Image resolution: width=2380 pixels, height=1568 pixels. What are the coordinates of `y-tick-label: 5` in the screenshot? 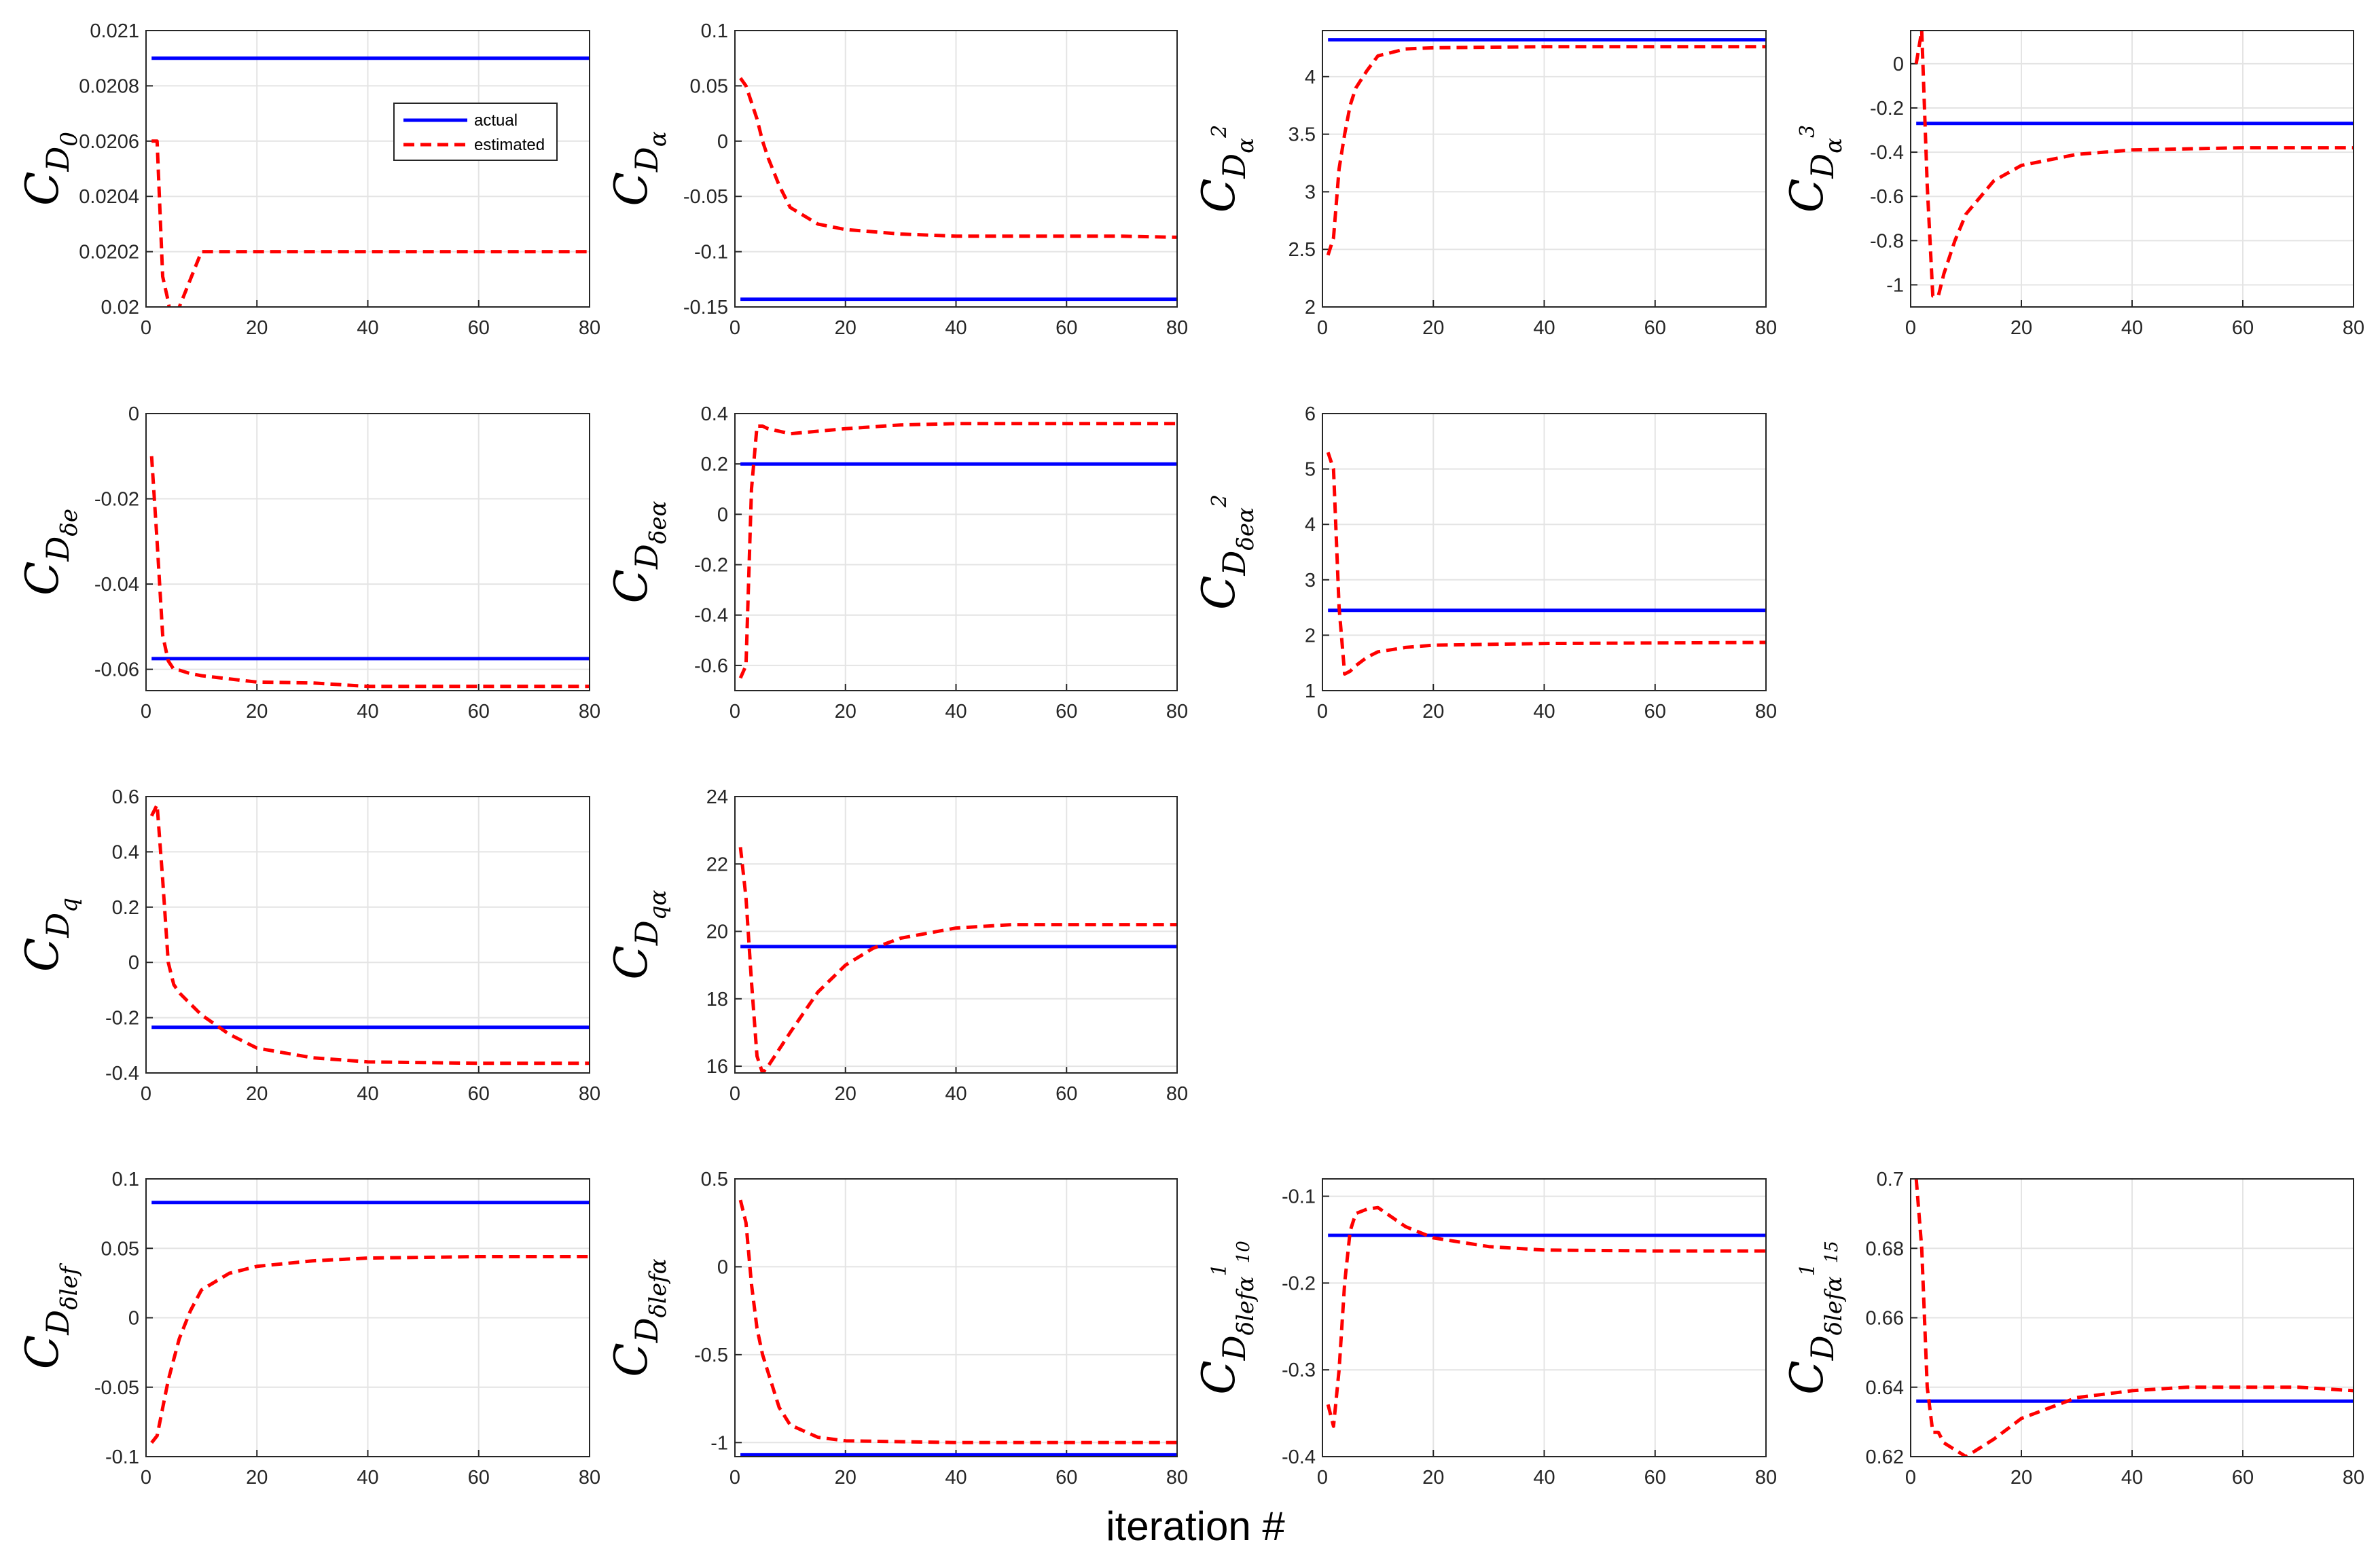 It's located at (1310, 470).